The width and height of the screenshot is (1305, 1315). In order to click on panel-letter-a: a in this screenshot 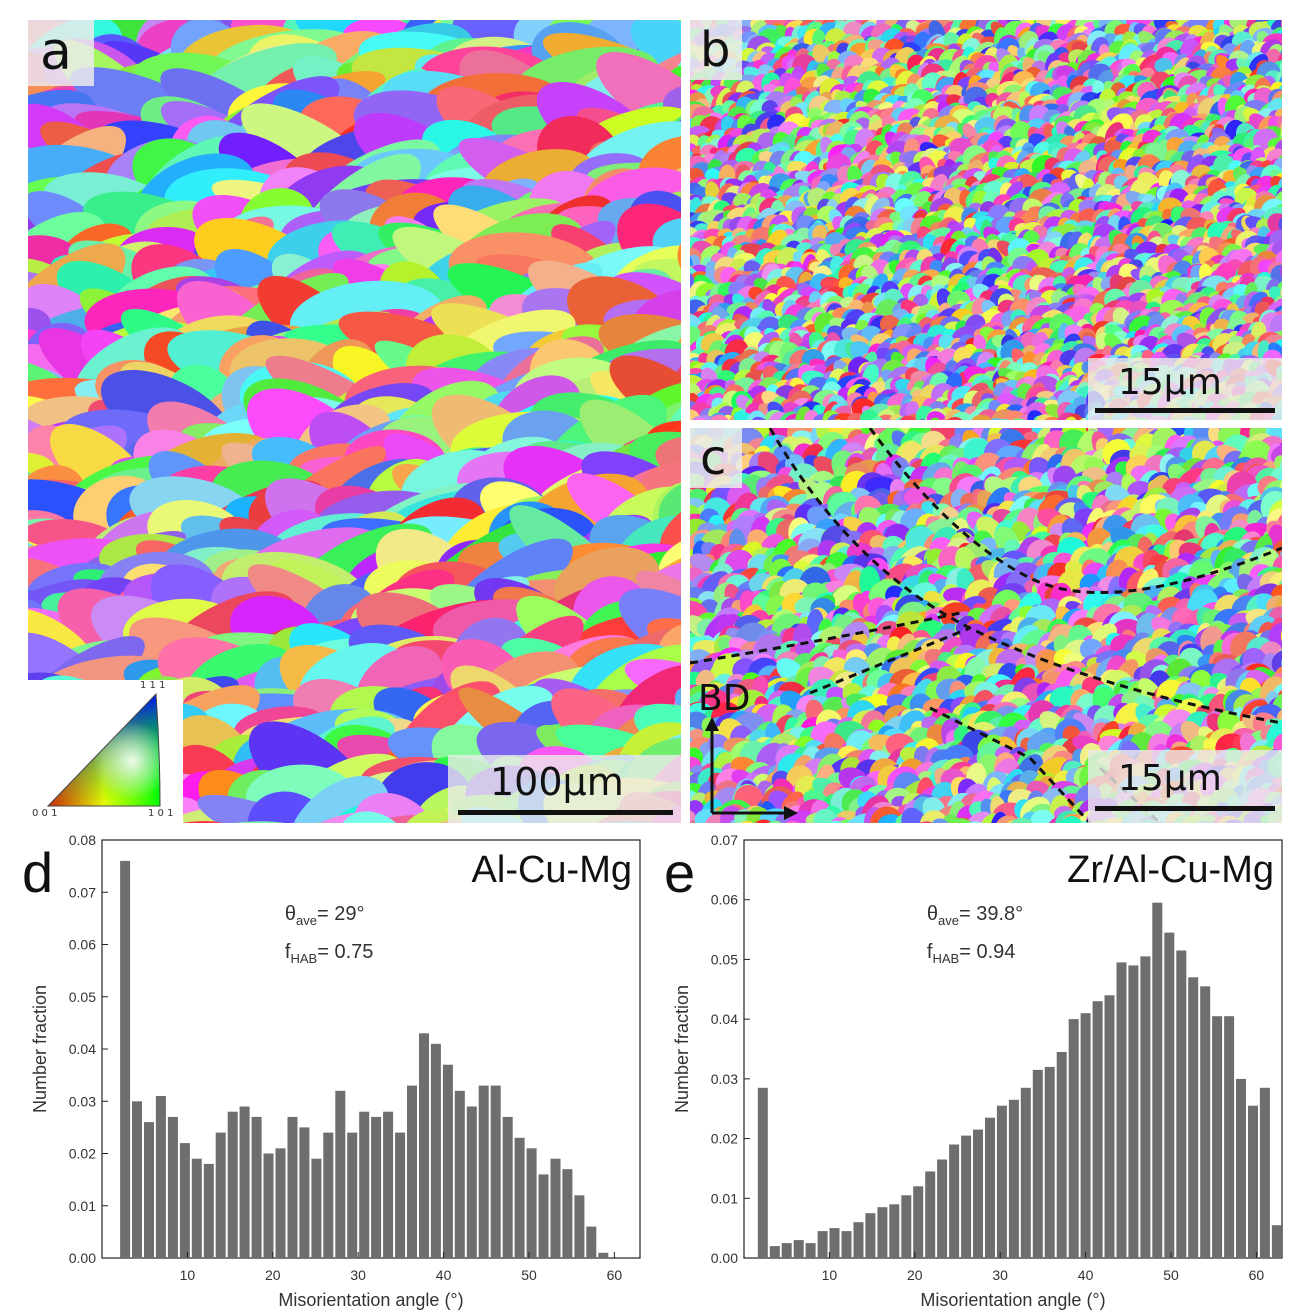, I will do `click(56, 52)`.